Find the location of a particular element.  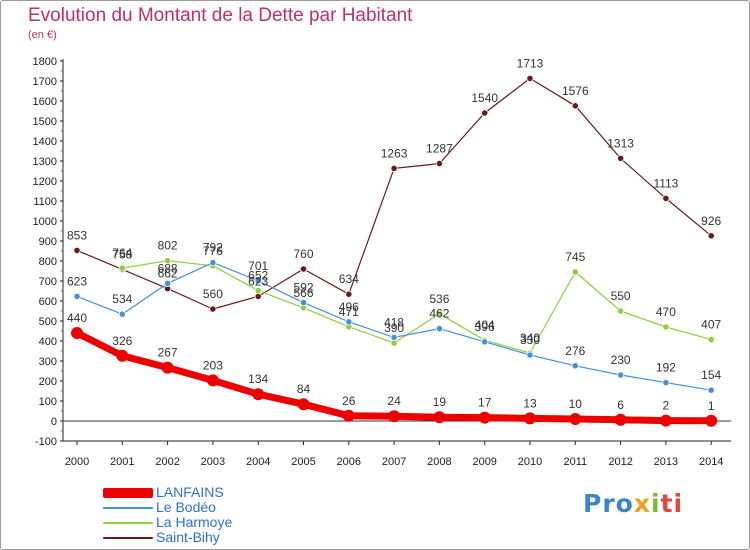

x-tick-label: 2002 is located at coordinates (167, 462).